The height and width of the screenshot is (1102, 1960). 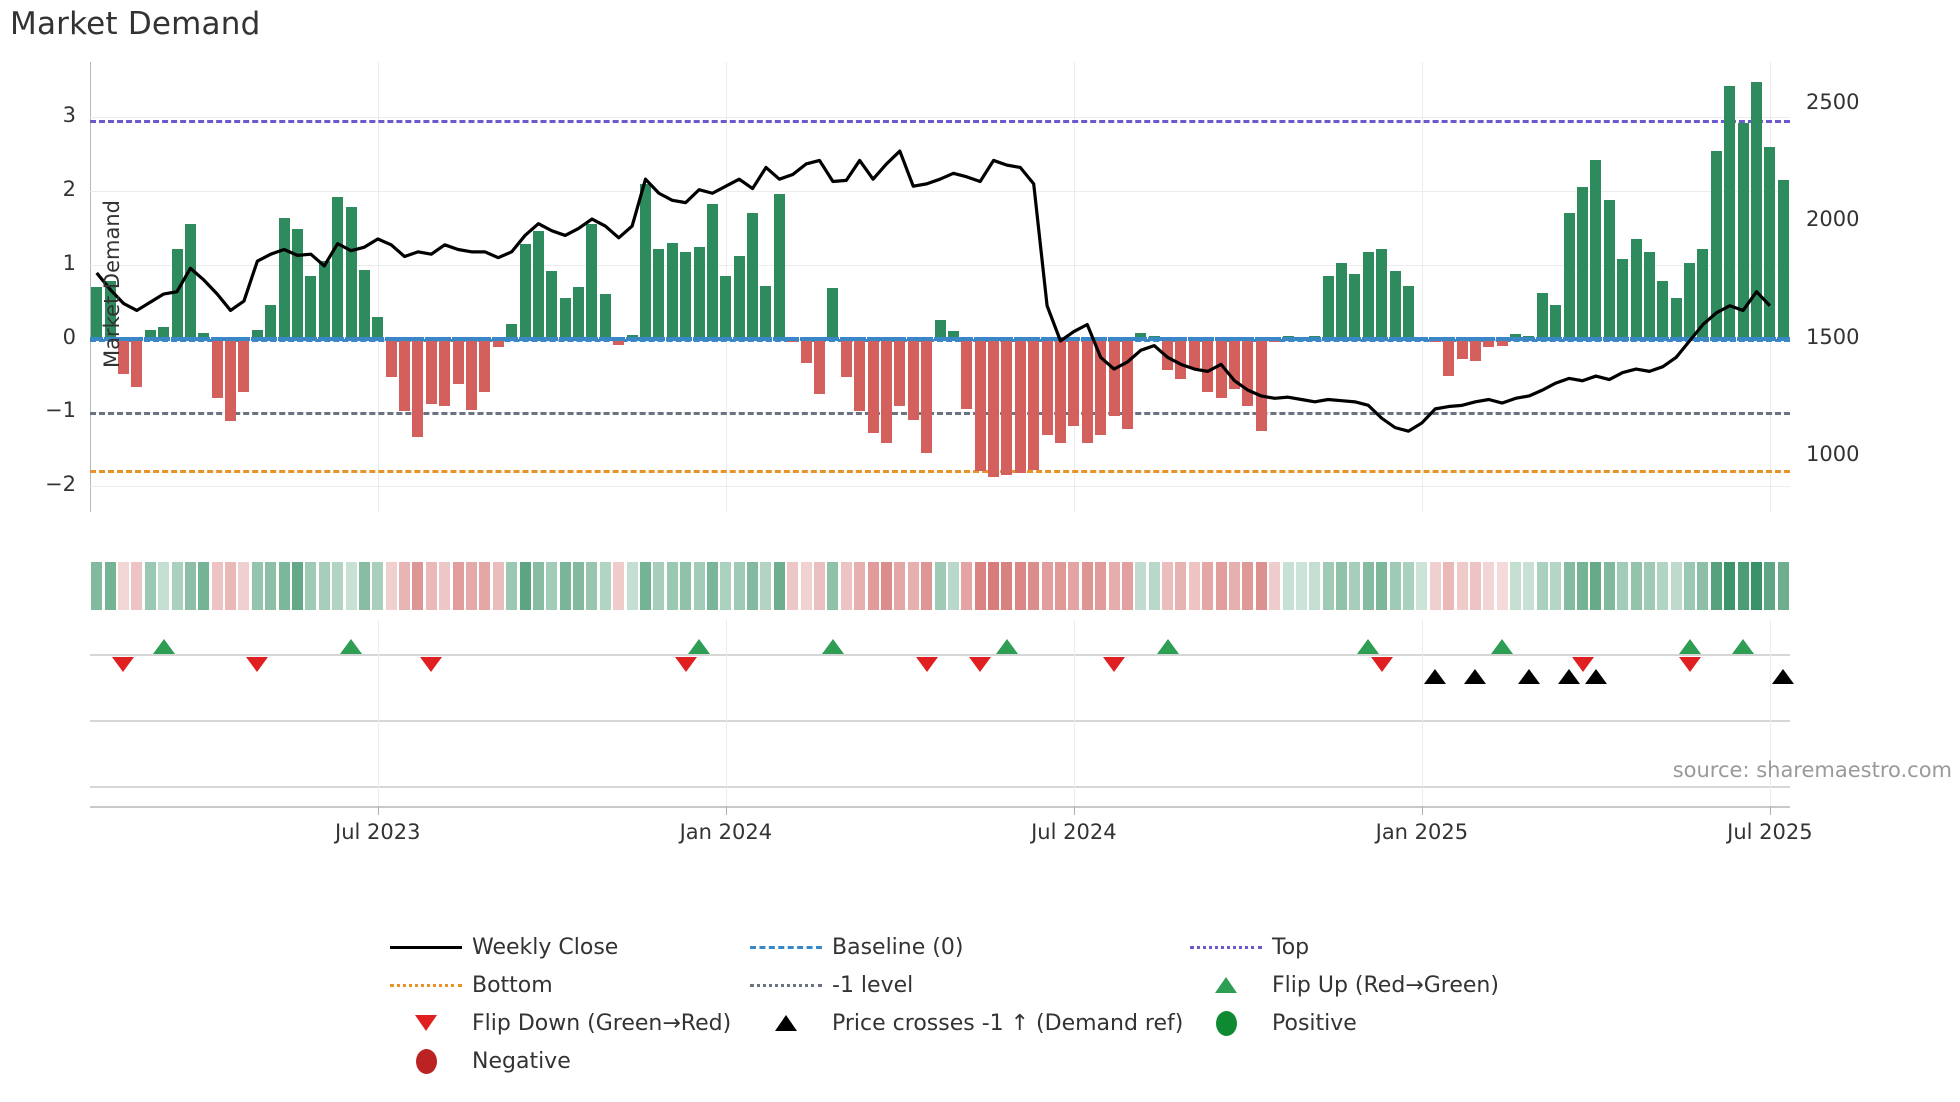 I want to click on legend-item: Flip Up (Red→Green), so click(x=1430, y=985).